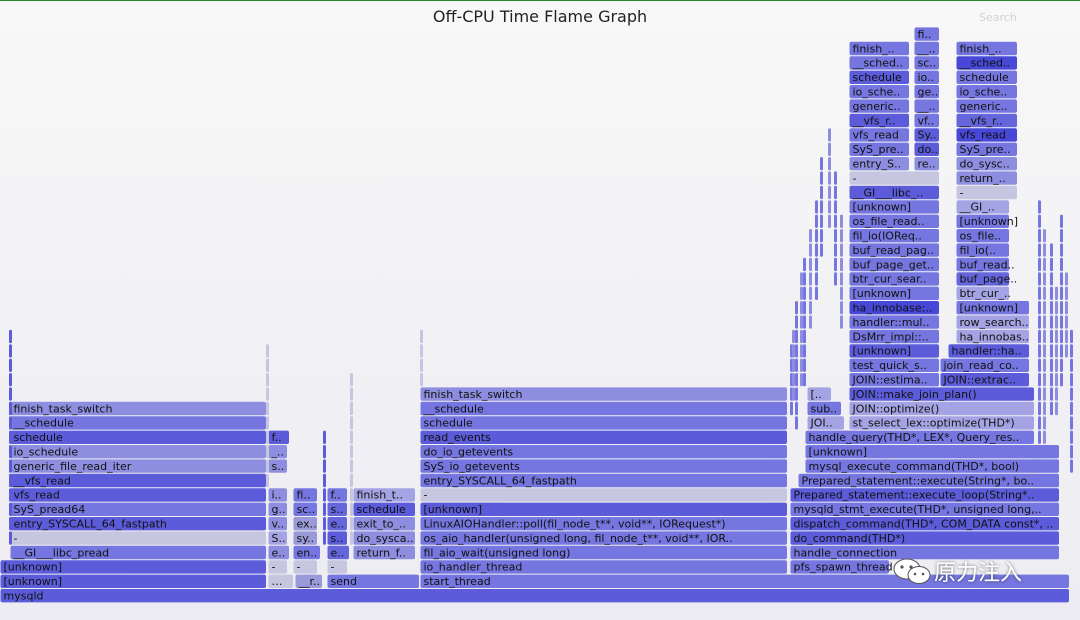 The width and height of the screenshot is (1080, 620). I want to click on frame-93: fil_io(IOReq.., so click(894, 236).